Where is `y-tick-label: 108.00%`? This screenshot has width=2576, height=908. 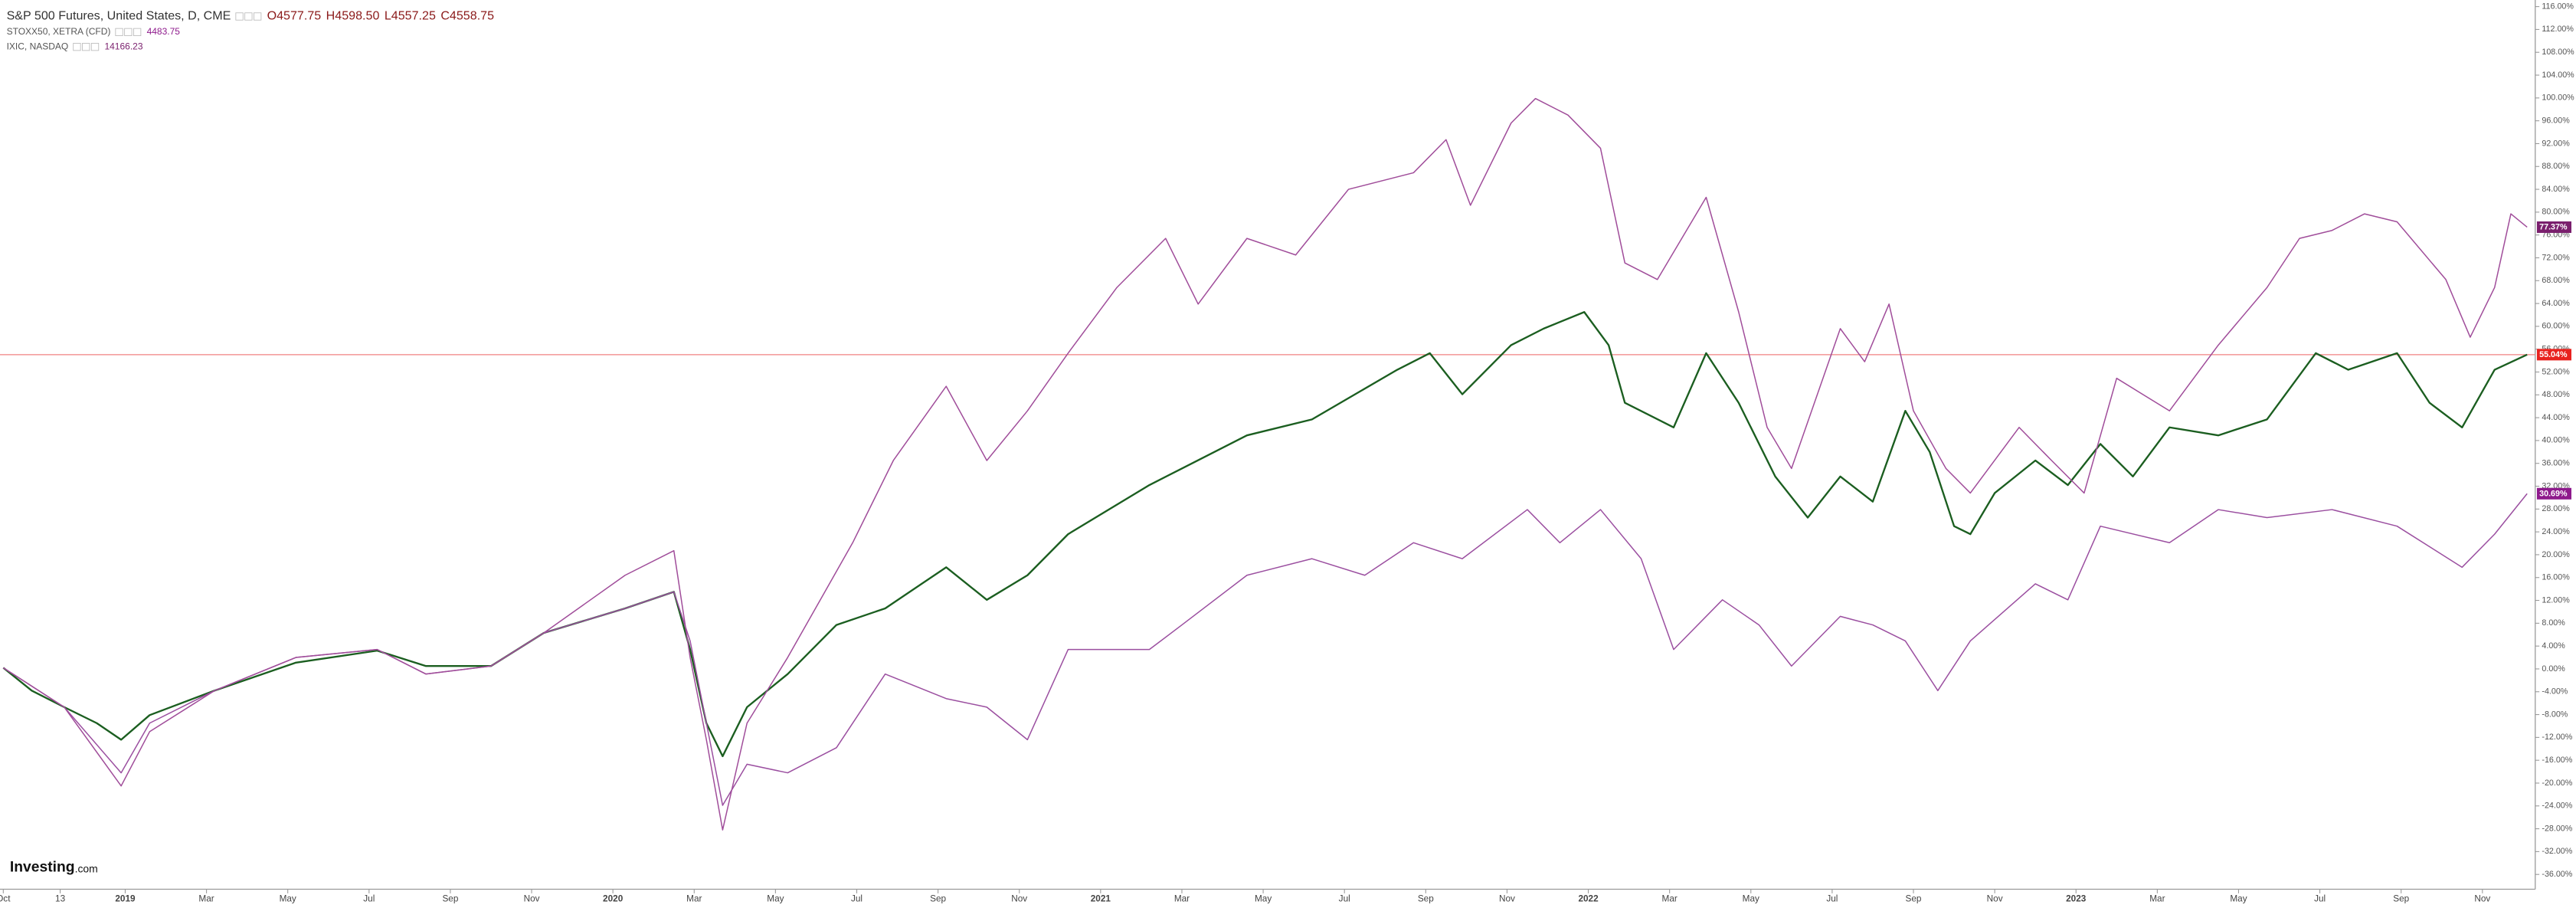 y-tick-label: 108.00% is located at coordinates (2558, 53).